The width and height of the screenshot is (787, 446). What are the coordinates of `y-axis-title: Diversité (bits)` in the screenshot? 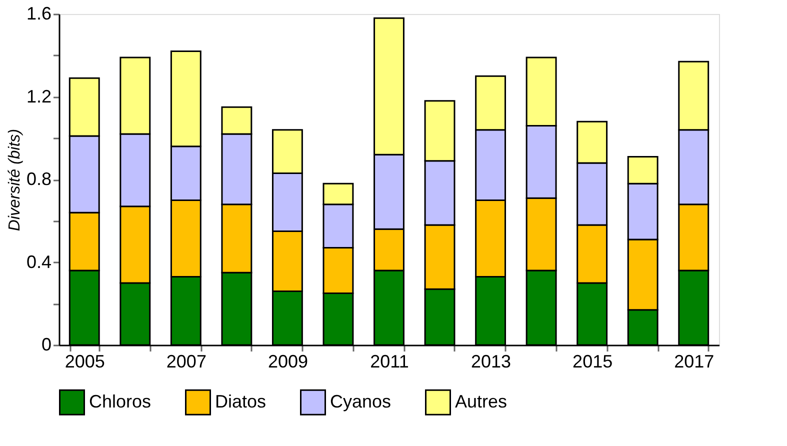 It's located at (15, 180).